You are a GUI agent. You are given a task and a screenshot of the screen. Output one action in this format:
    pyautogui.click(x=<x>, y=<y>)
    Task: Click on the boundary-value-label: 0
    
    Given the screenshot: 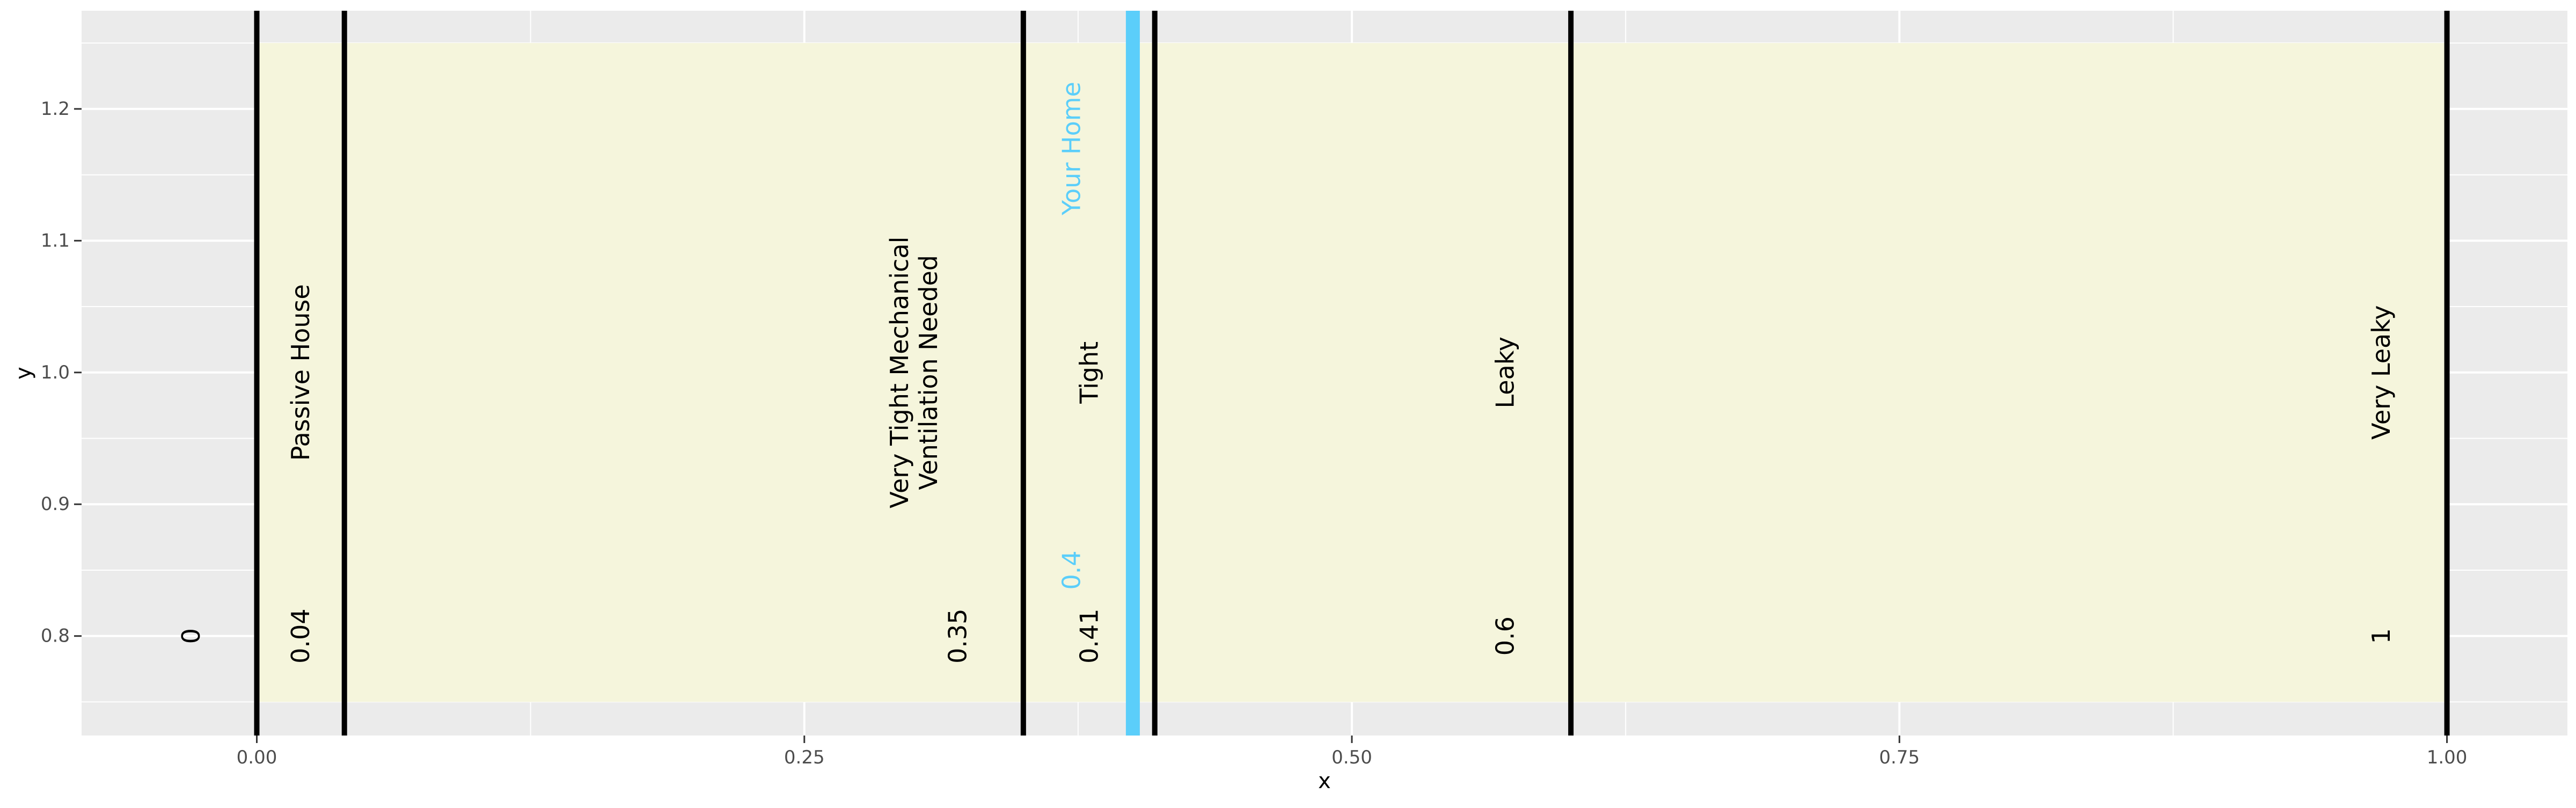 What is the action you would take?
    pyautogui.click(x=191, y=636)
    